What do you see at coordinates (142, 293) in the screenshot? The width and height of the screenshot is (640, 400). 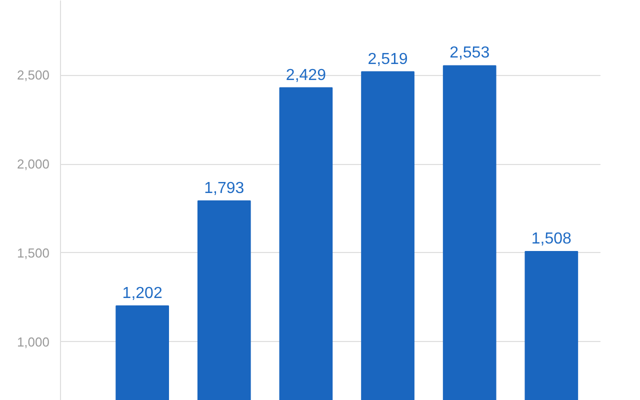 I see `data-label: 1,202` at bounding box center [142, 293].